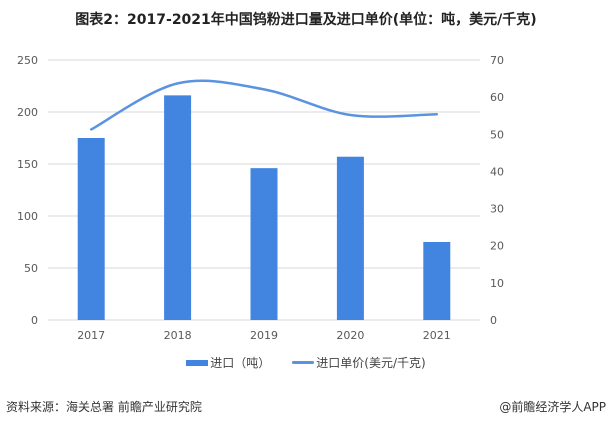 Image resolution: width=612 pixels, height=426 pixels. Describe the element at coordinates (27, 164) in the screenshot. I see `y-left-tick-label: 150` at that location.